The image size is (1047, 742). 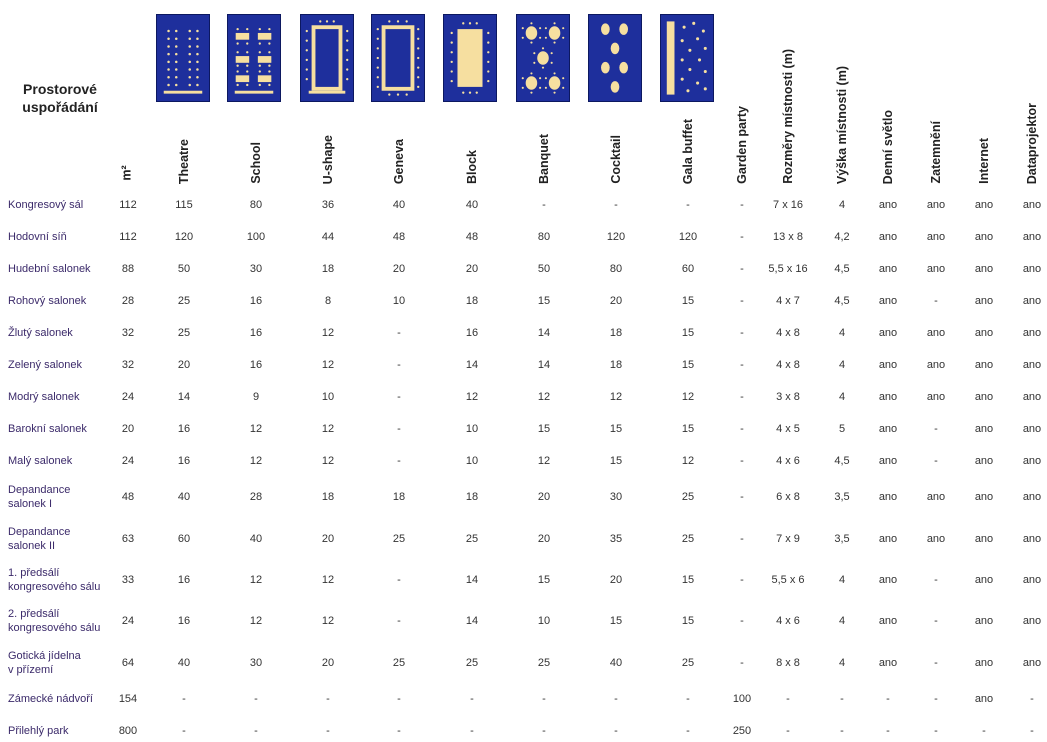 I want to click on cell-cocktail: 12, so click(x=616, y=397).